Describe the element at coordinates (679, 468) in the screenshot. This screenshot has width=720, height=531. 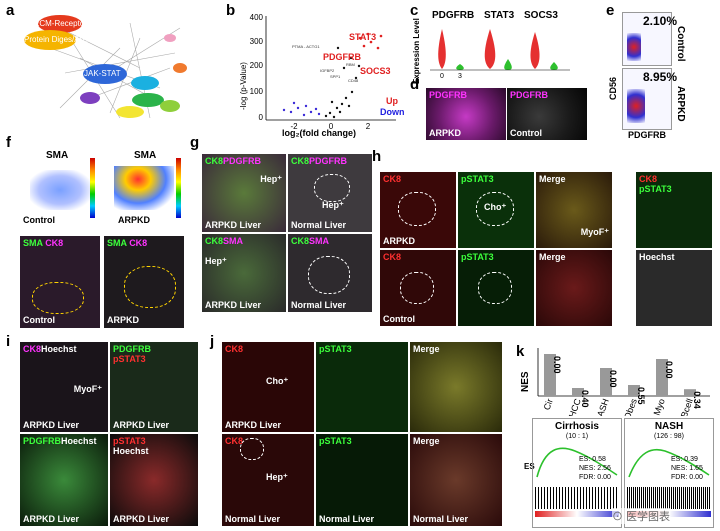
I see `gsea-right-nes: NES:` at that location.